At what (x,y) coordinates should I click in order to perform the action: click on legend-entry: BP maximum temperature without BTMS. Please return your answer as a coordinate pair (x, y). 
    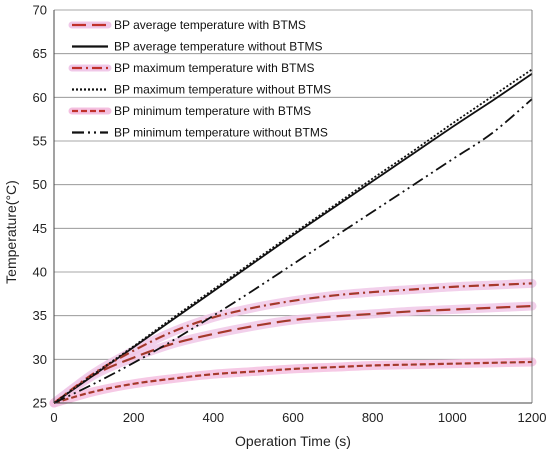
    Looking at the image, I should click on (201, 90).